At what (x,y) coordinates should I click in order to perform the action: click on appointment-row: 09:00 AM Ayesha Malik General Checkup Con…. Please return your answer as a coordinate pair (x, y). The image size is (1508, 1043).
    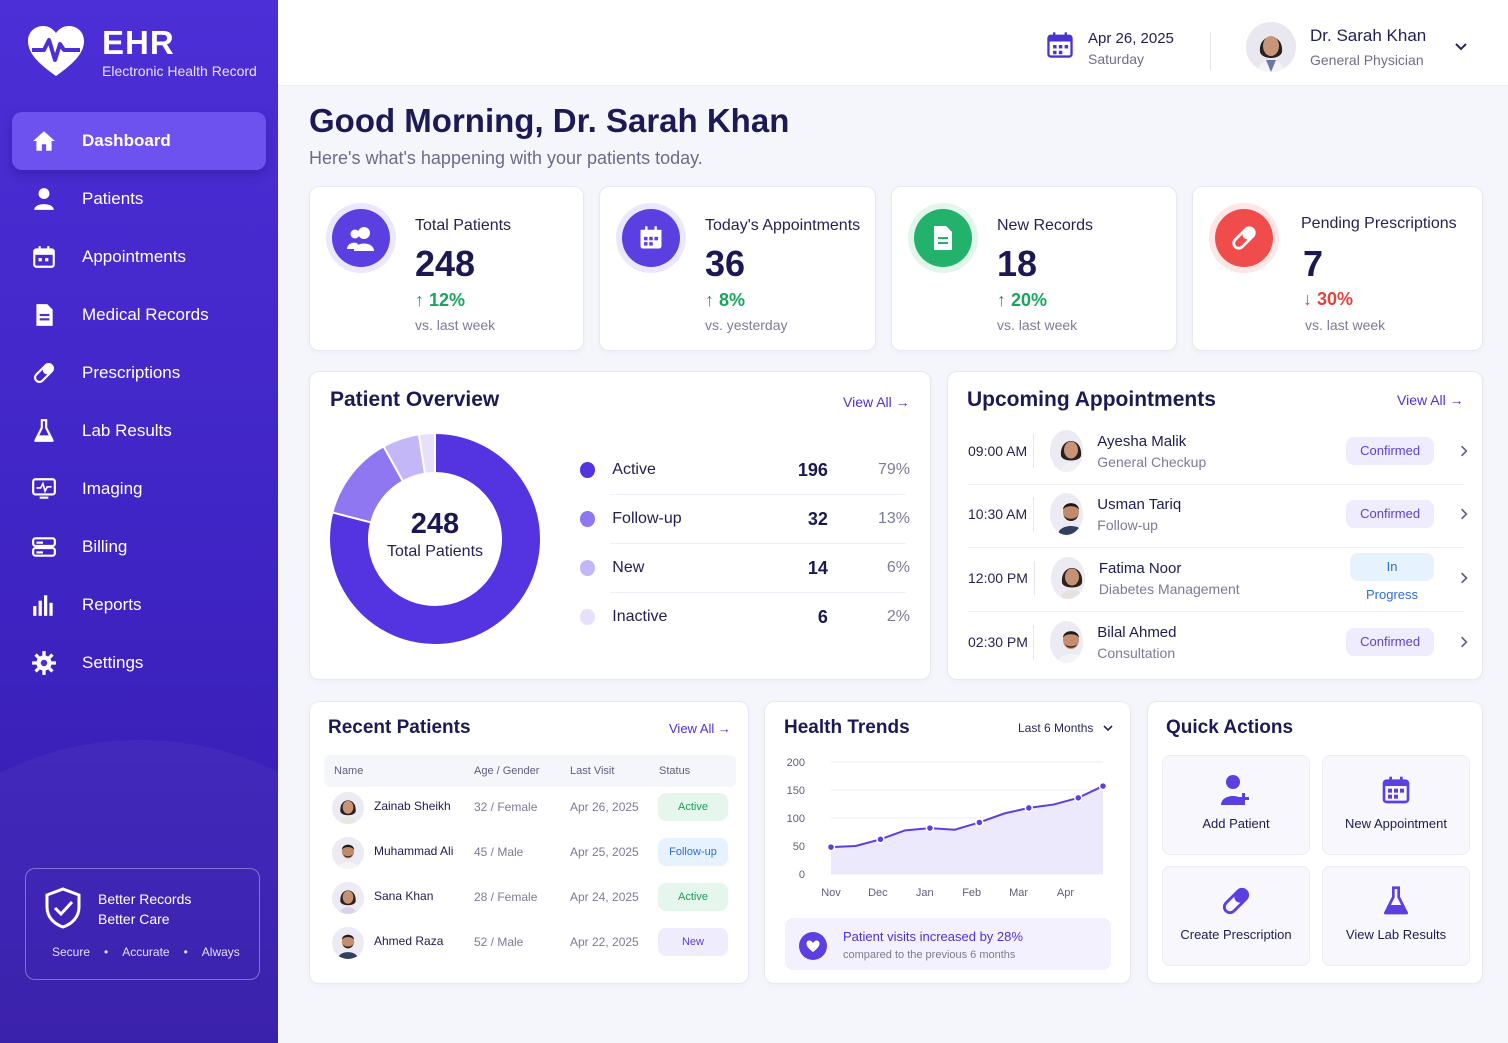
    Looking at the image, I should click on (1218, 451).